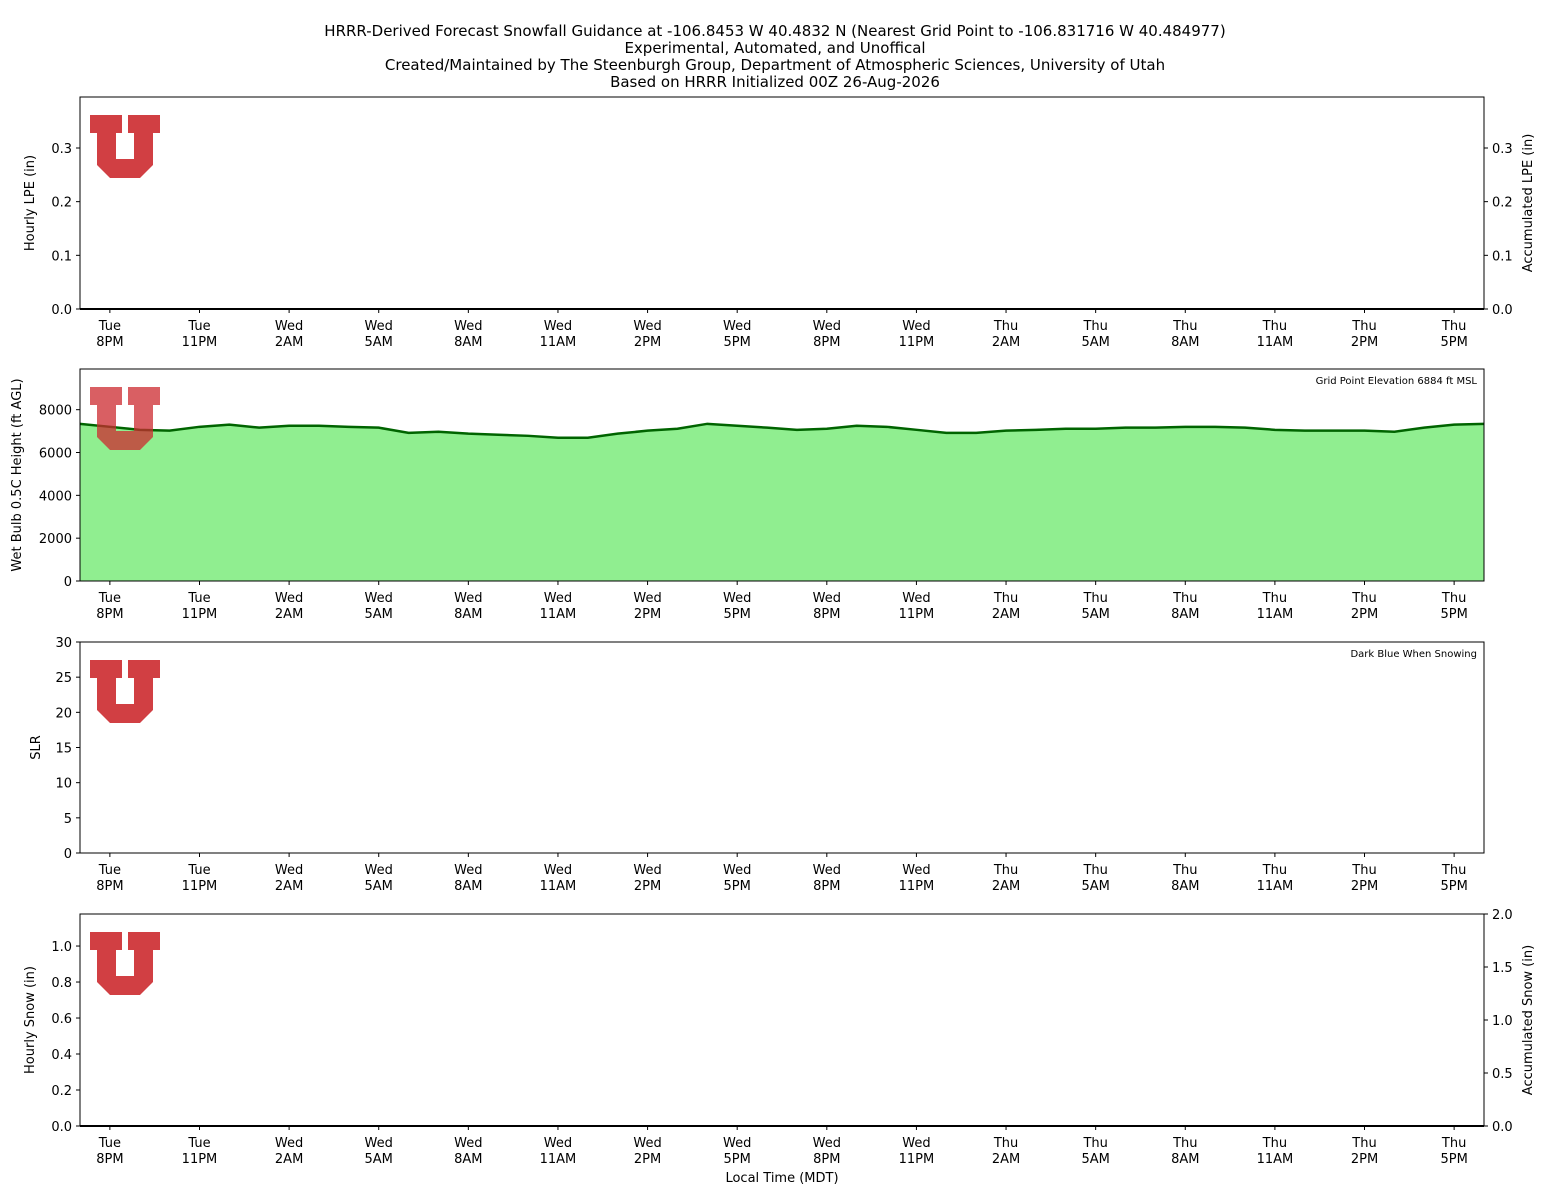 The height and width of the screenshot is (1200, 1550). Describe the element at coordinates (1502, 1074) in the screenshot. I see `y2-tick-label: 0.5` at that location.